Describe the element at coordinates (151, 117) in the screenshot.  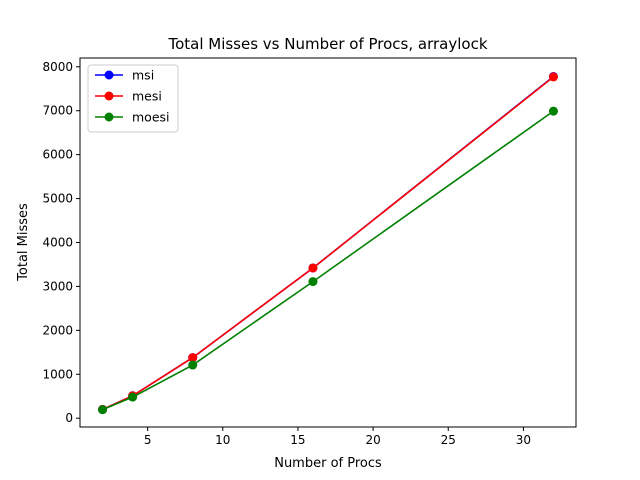
I see `legend-label: moesi` at that location.